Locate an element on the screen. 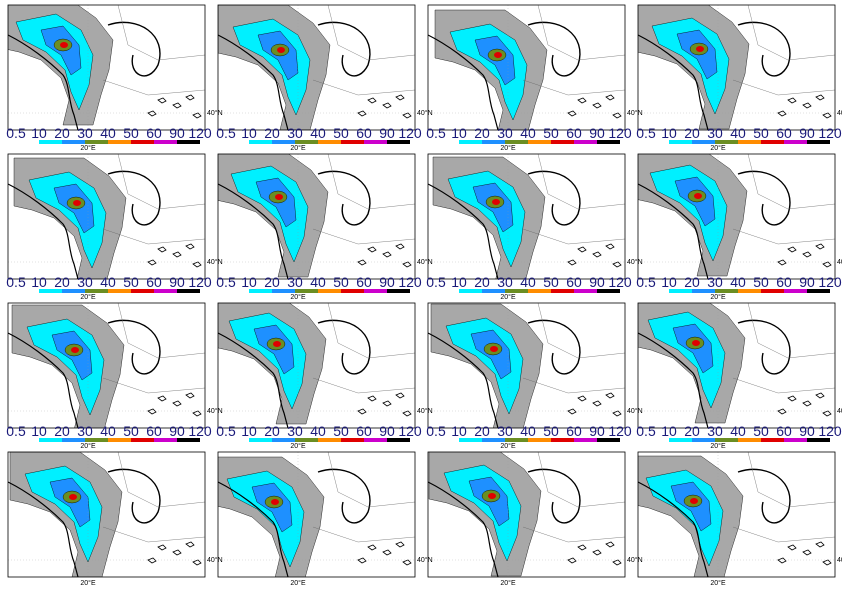  colorbar-label: 50 is located at coordinates (341, 431).